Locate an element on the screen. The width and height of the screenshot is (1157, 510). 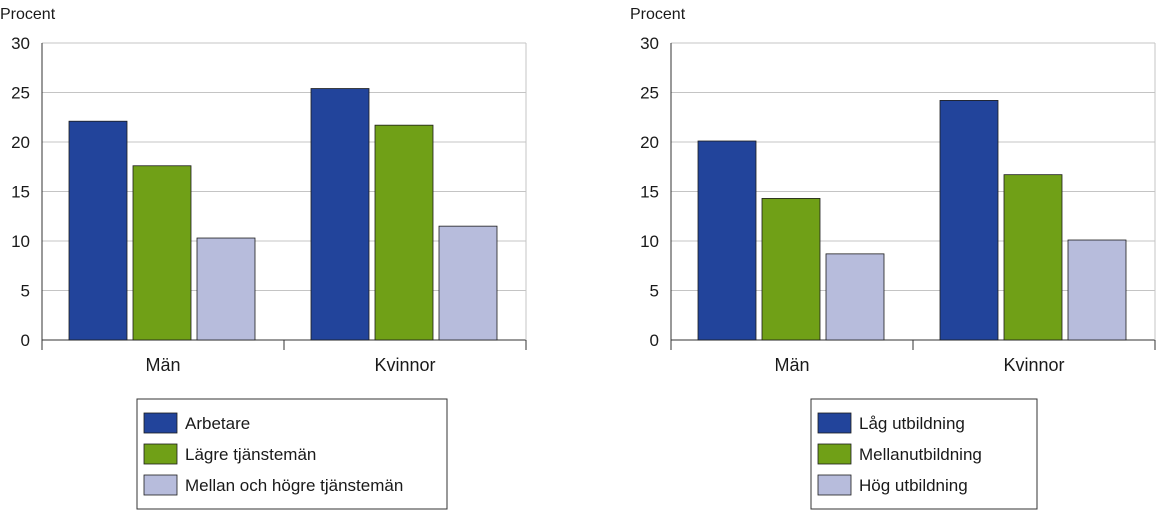
legend-label: Mellanutbildning is located at coordinates (920, 454).